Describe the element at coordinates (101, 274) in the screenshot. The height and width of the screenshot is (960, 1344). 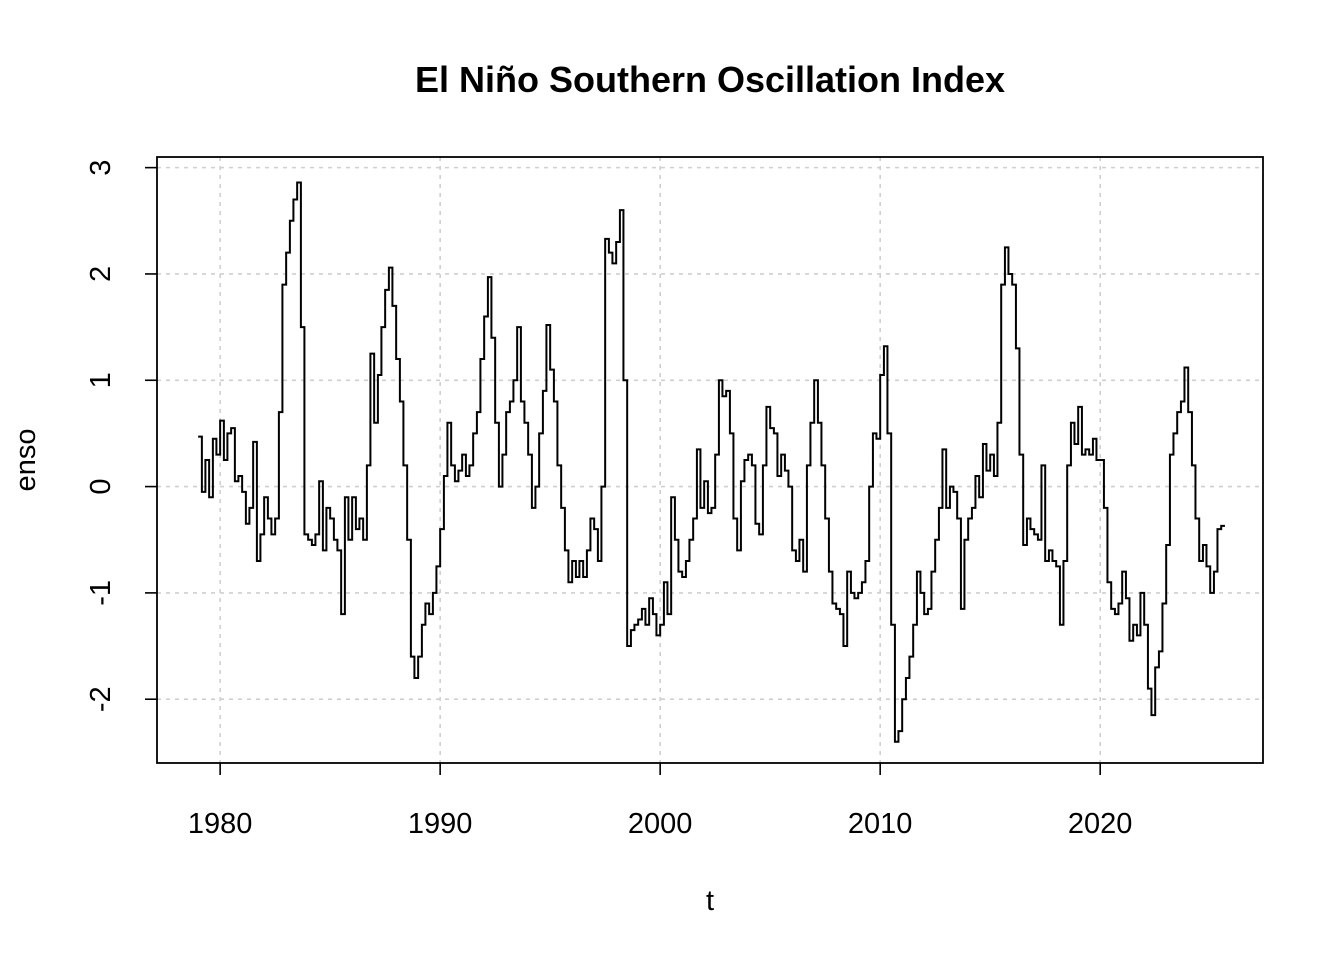
I see `y-tick-label: 2` at that location.